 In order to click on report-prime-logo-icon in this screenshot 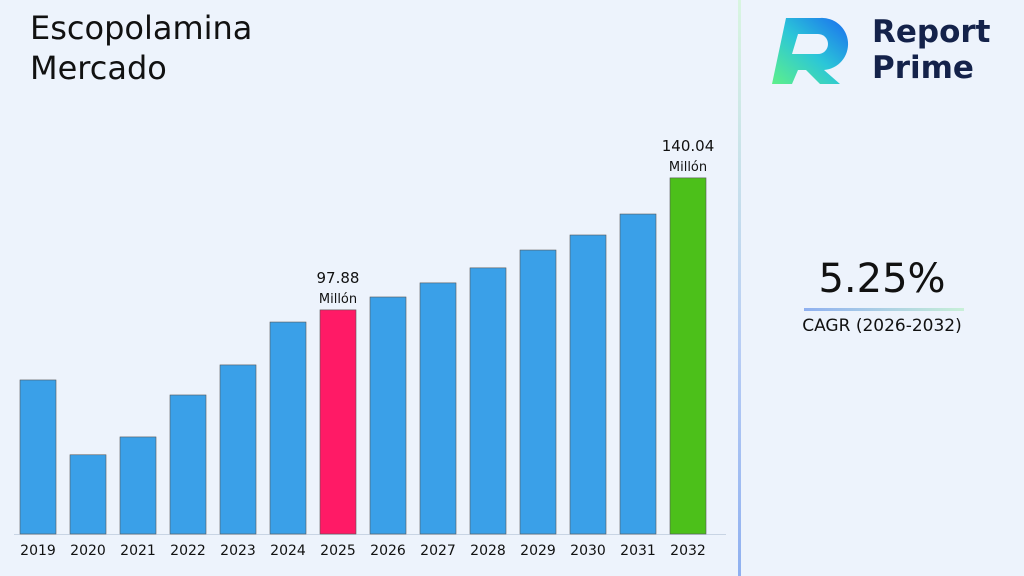, I will do `click(810, 51)`.